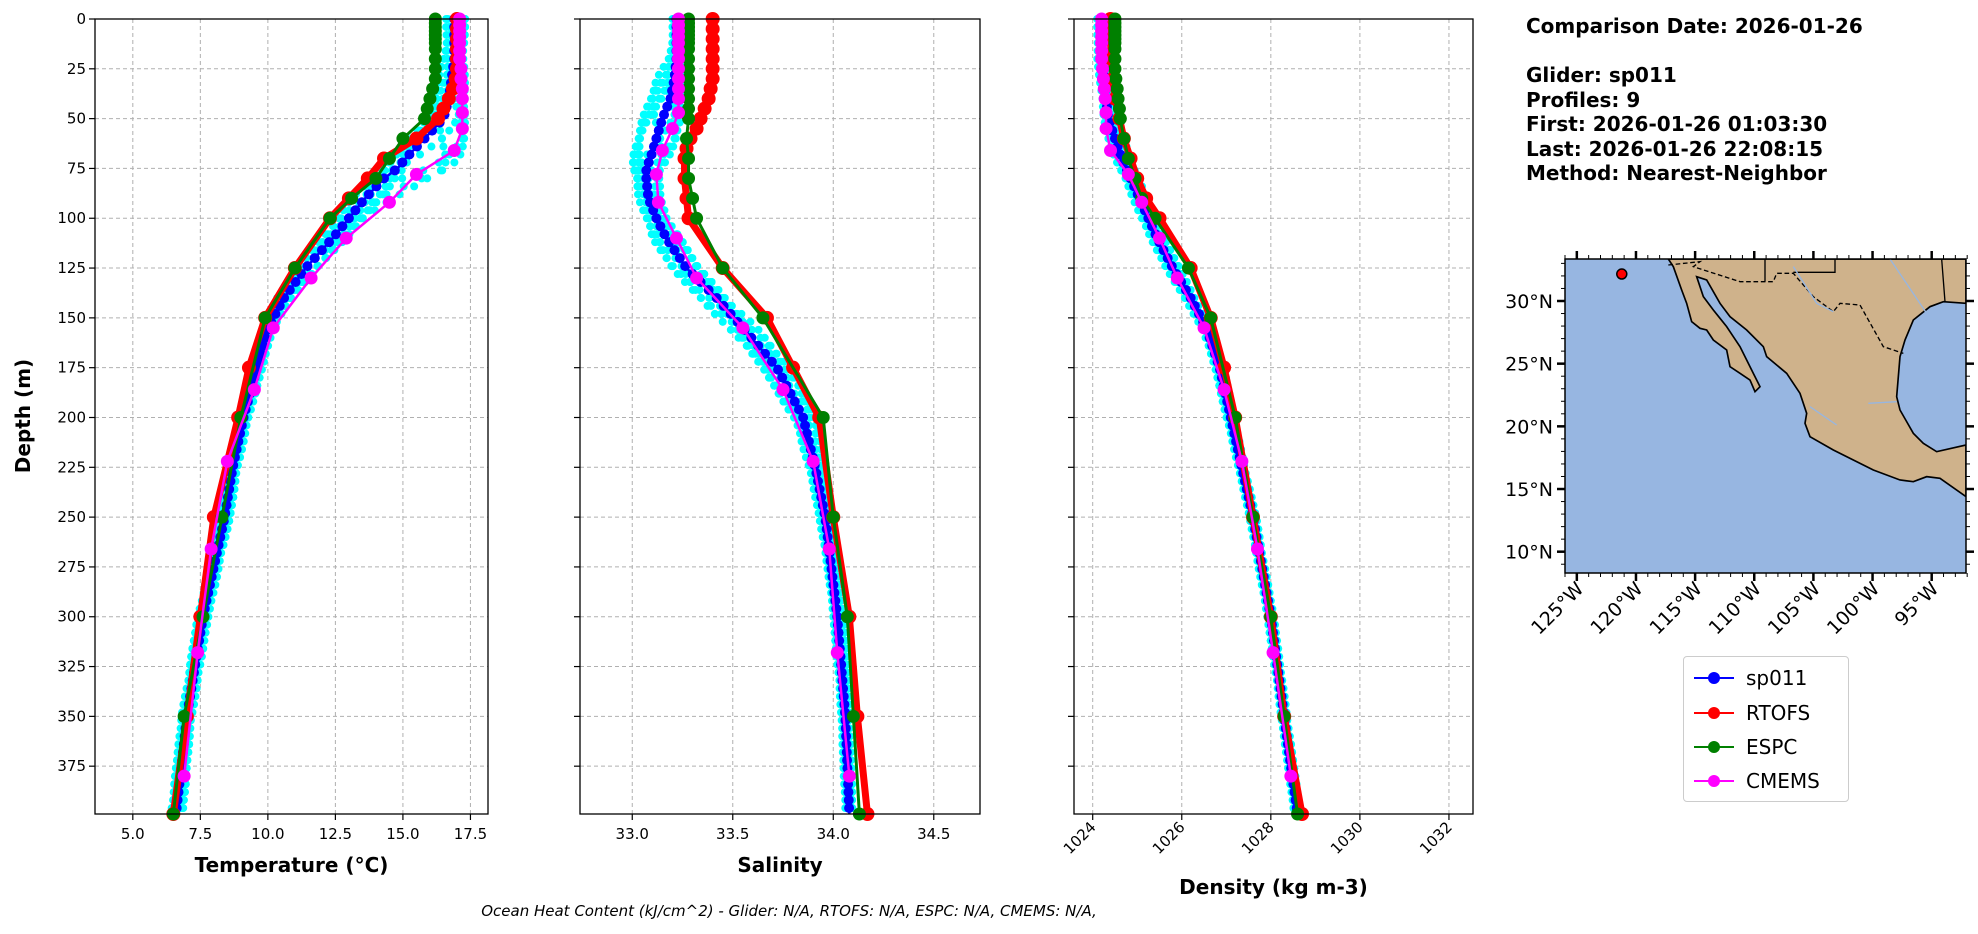 This screenshot has width=1978, height=934. Describe the element at coordinates (1783, 781) in the screenshot. I see `legend-label: CMEMS` at that location.